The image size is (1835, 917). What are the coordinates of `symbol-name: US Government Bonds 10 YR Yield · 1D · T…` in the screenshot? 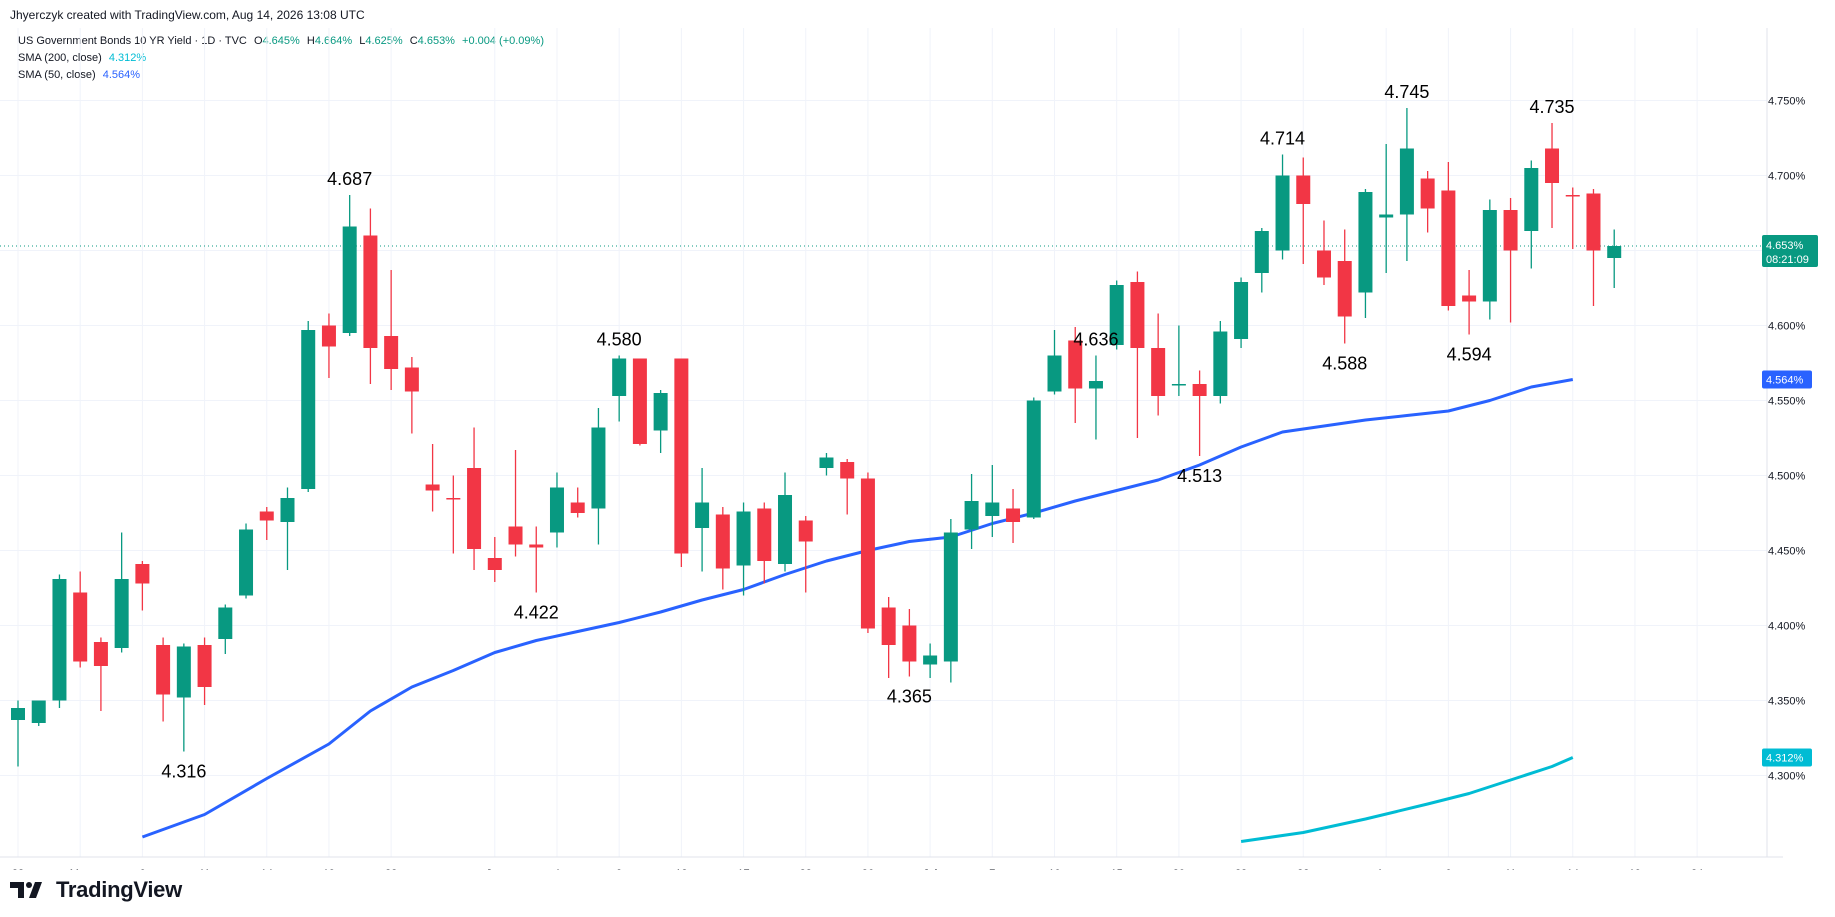 It's located at (132, 41).